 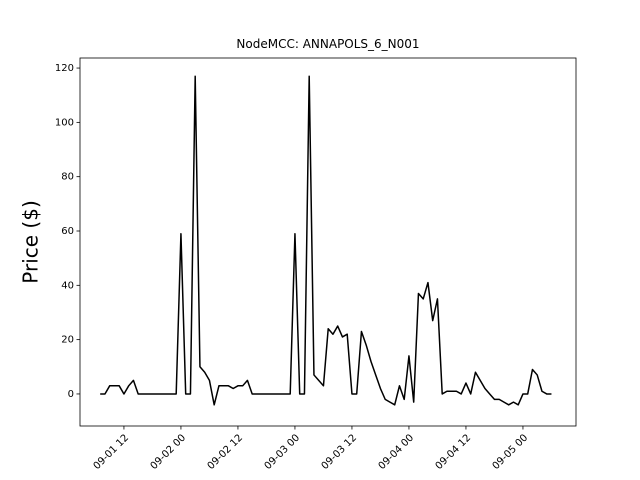 What do you see at coordinates (283, 452) in the screenshot?
I see `x-tick-label: 09-03 00` at bounding box center [283, 452].